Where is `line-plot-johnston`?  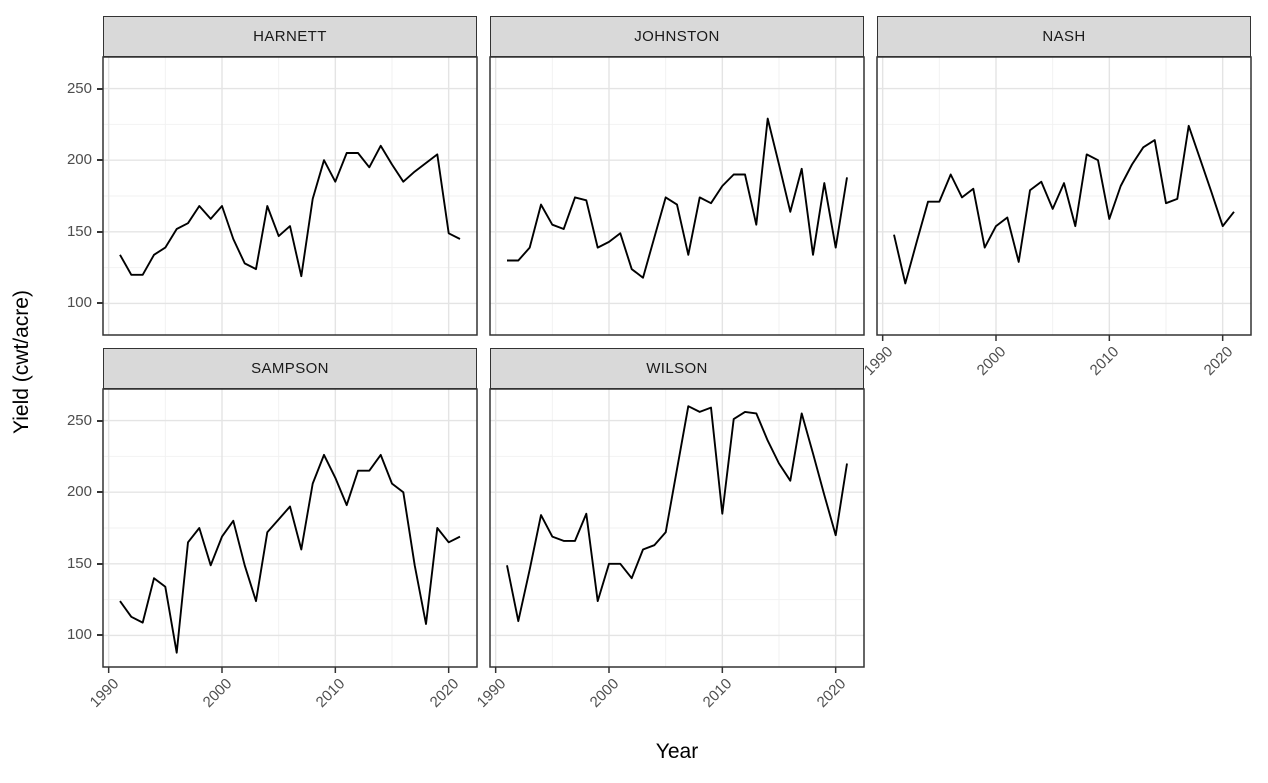
line-plot-johnston is located at coordinates (677, 196).